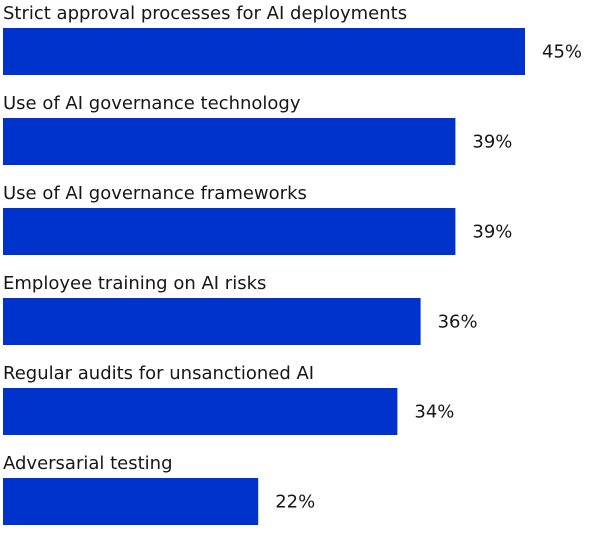 The height and width of the screenshot is (535, 598). What do you see at coordinates (158, 373) in the screenshot?
I see `category-label: Regular audits for unsanctioned AI` at bounding box center [158, 373].